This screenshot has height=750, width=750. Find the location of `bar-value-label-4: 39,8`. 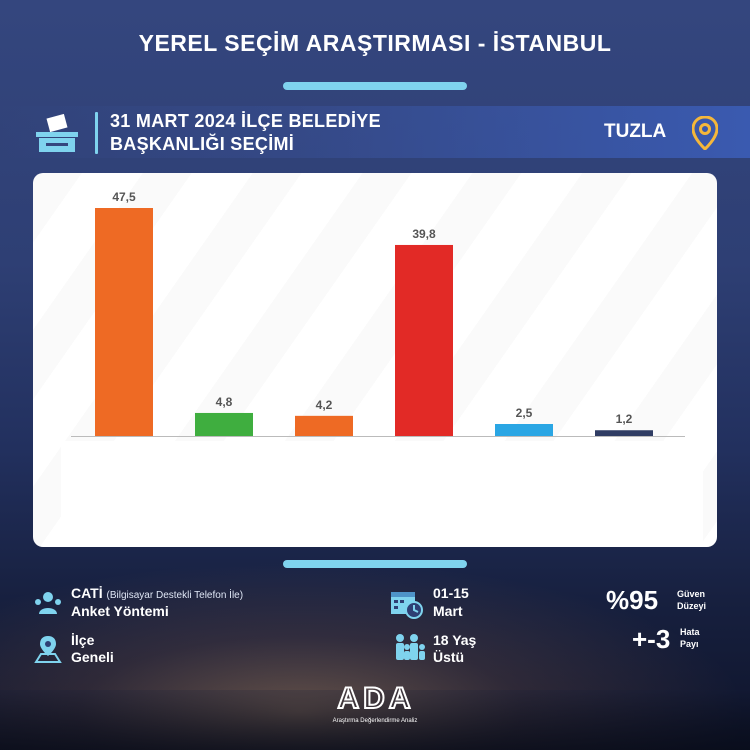

bar-value-label-4: 39,8 is located at coordinates (424, 234).